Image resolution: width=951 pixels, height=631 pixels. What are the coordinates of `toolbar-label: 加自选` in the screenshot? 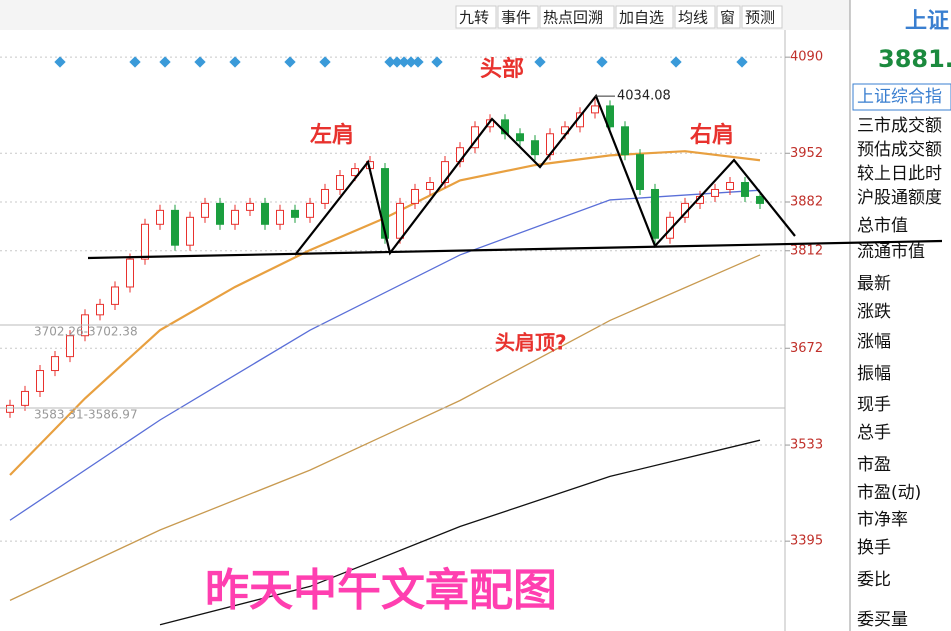 It's located at (641, 18).